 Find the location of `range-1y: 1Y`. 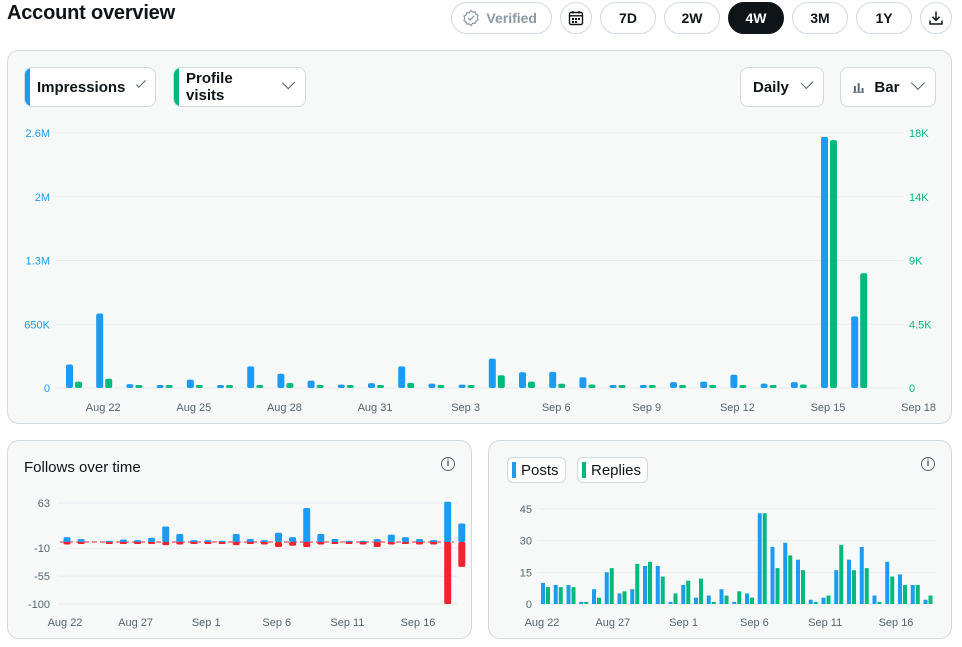

range-1y: 1Y is located at coordinates (884, 18).